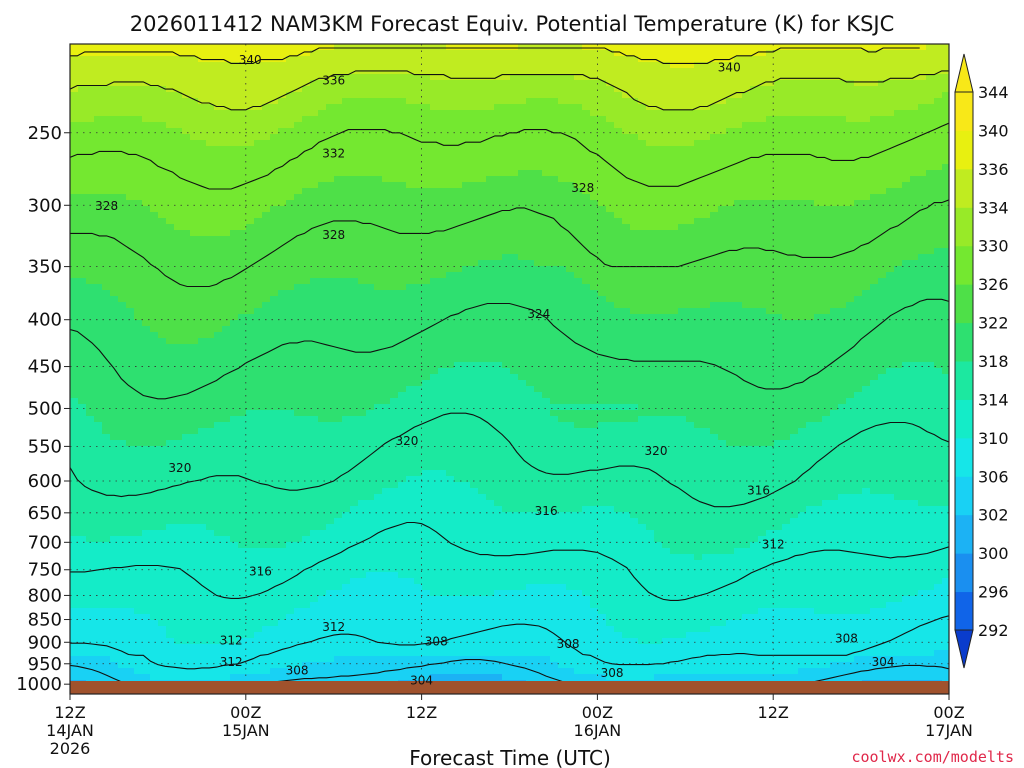 Image resolution: width=1024 pixels, height=768 pixels. I want to click on contour-label: 324, so click(538, 314).